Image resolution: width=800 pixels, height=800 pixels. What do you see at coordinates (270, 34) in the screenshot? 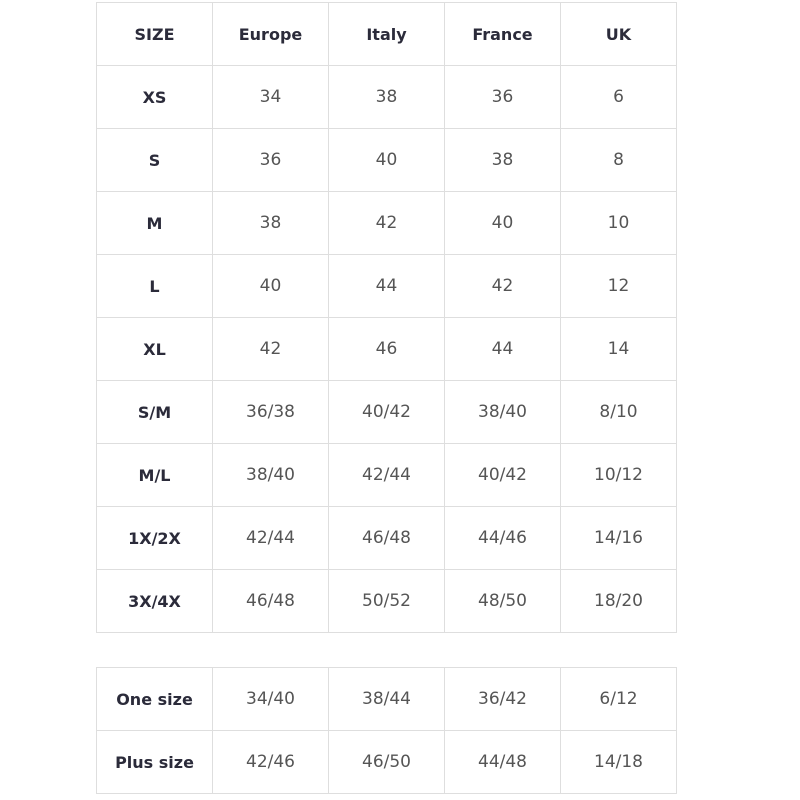
I see `column-header: Europe` at bounding box center [270, 34].